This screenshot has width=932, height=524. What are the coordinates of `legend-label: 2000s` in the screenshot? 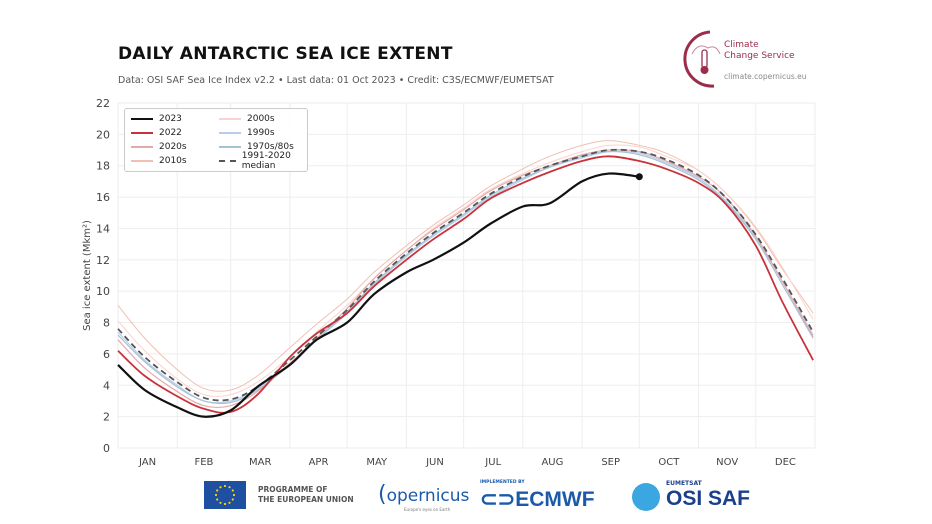 It's located at (261, 118).